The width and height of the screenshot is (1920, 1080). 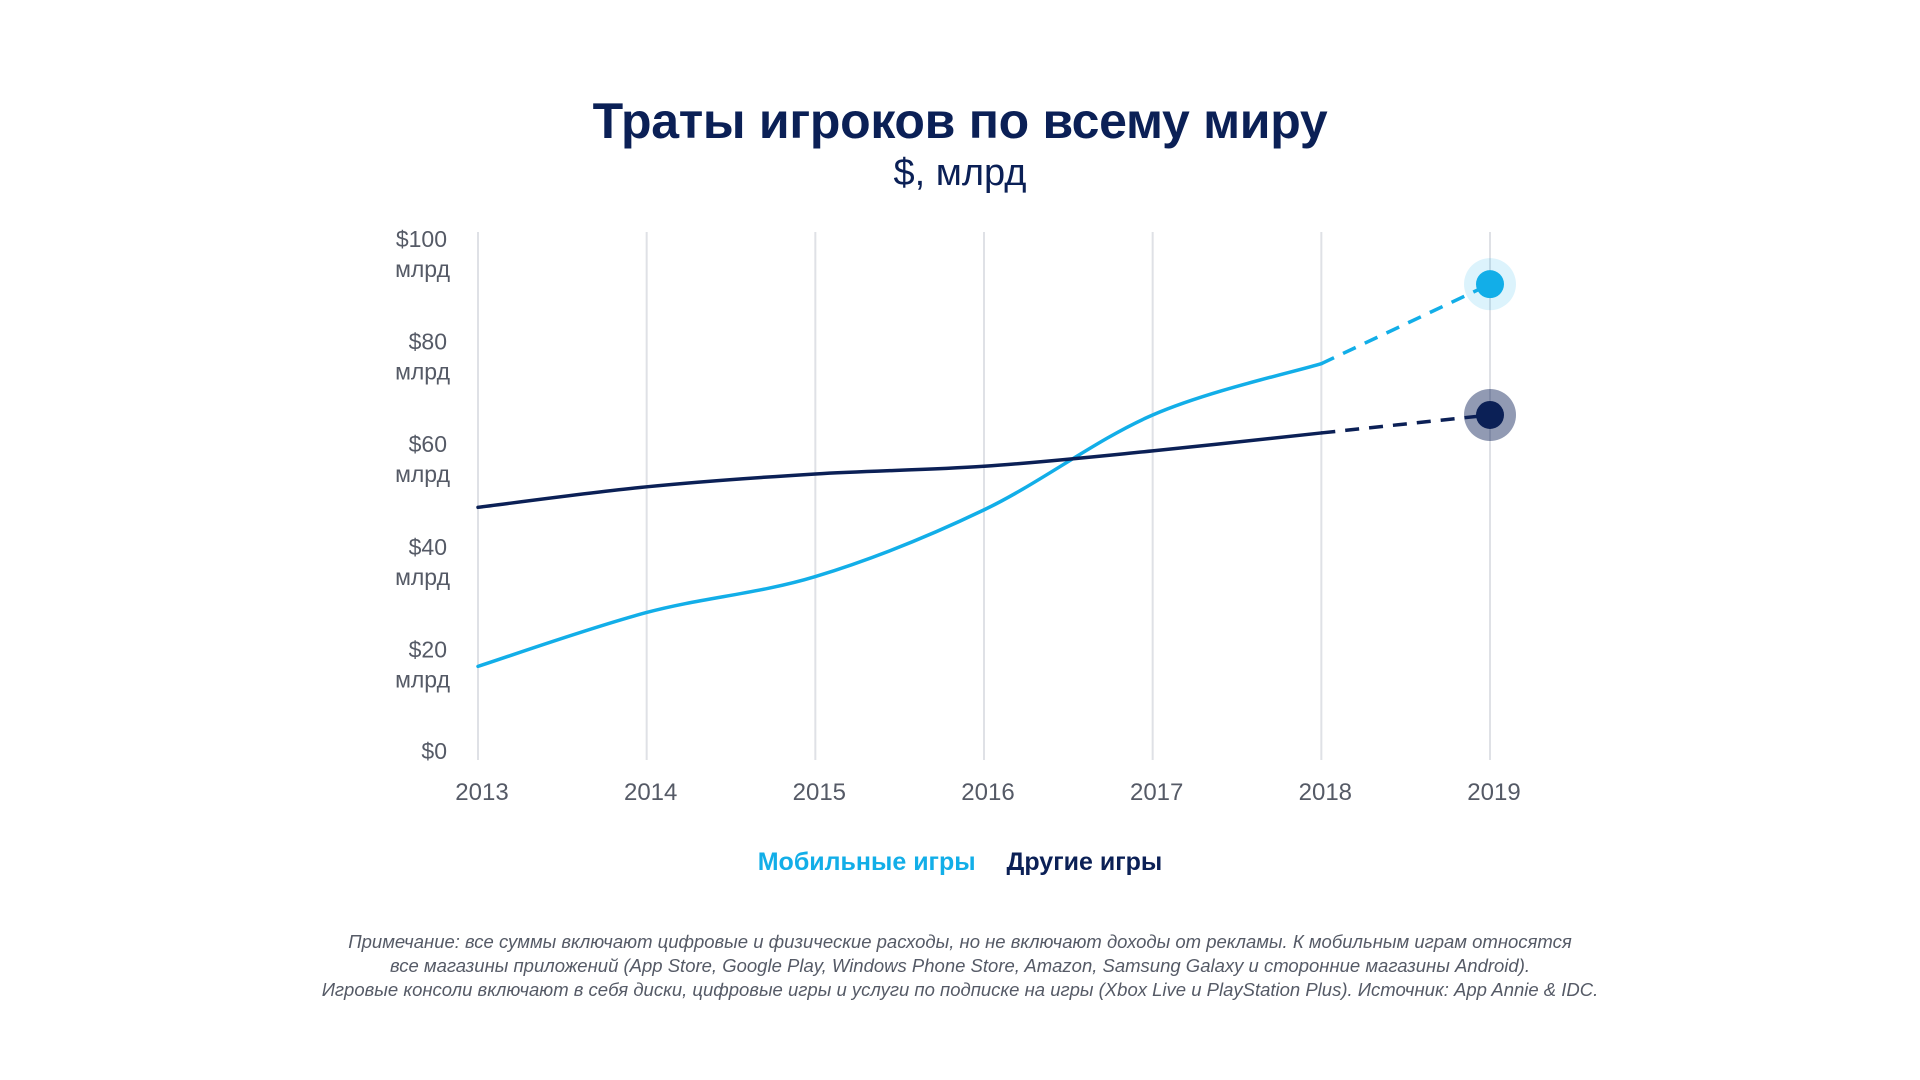 I want to click on x-tick-2016: 2016, so click(x=987, y=792).